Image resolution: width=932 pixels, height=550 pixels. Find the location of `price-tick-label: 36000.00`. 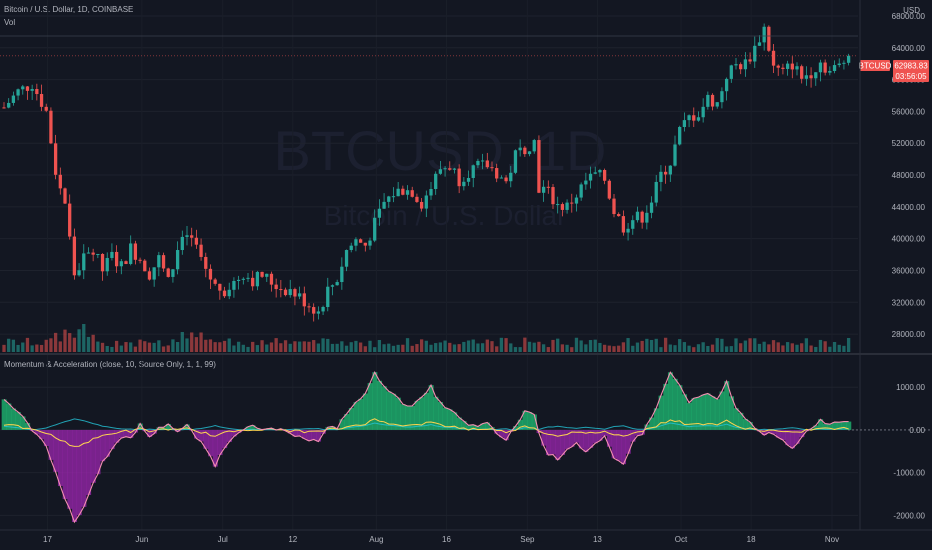

price-tick-label: 36000.00 is located at coordinates (909, 270).